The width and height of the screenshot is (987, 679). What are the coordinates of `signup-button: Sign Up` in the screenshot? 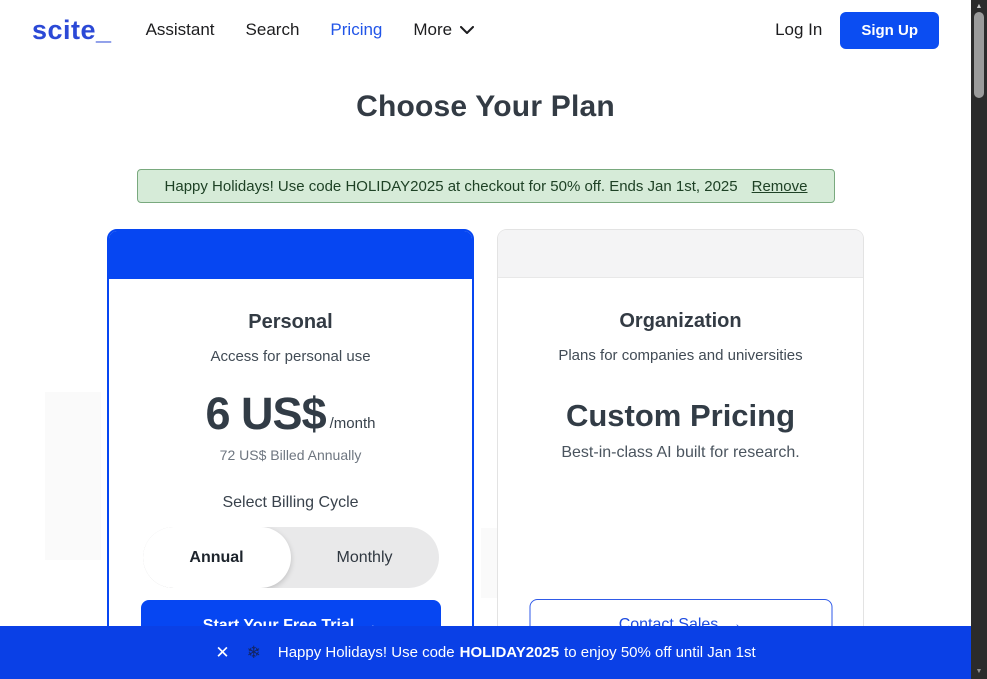 It's located at (889, 30).